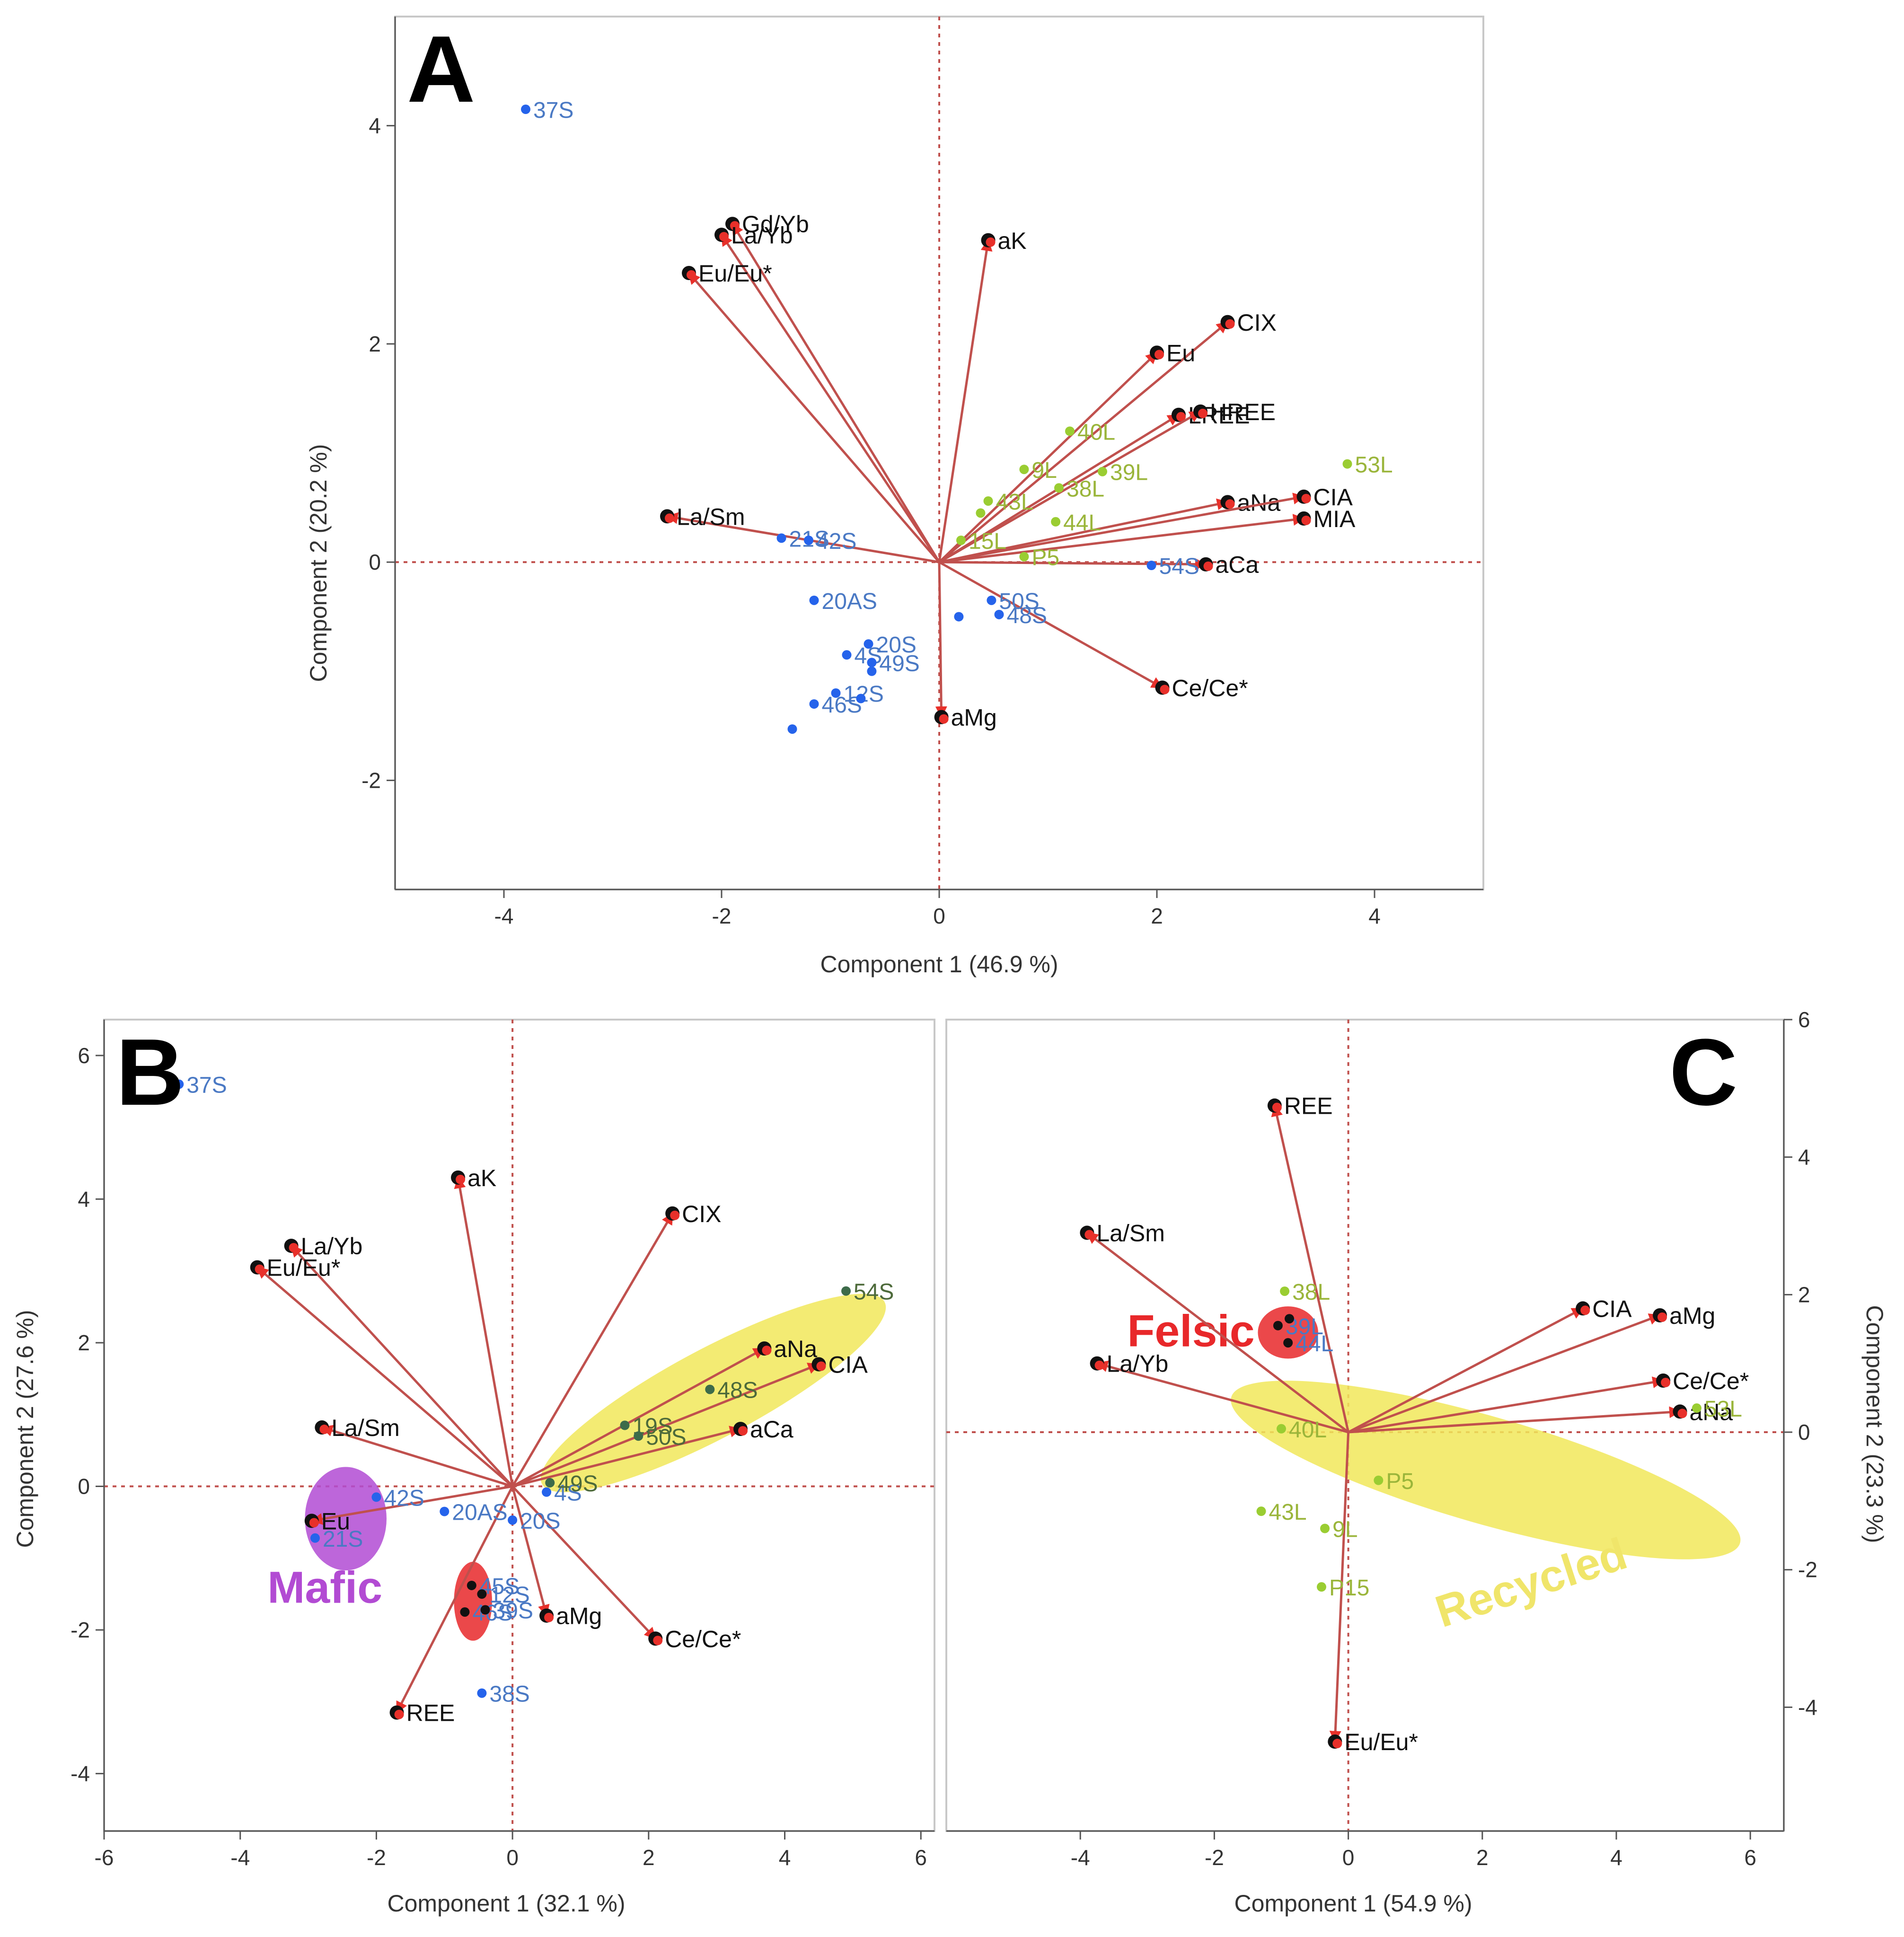 Image resolution: width=1904 pixels, height=1937 pixels. I want to click on vector-label: Eu/Eu*, so click(735, 273).